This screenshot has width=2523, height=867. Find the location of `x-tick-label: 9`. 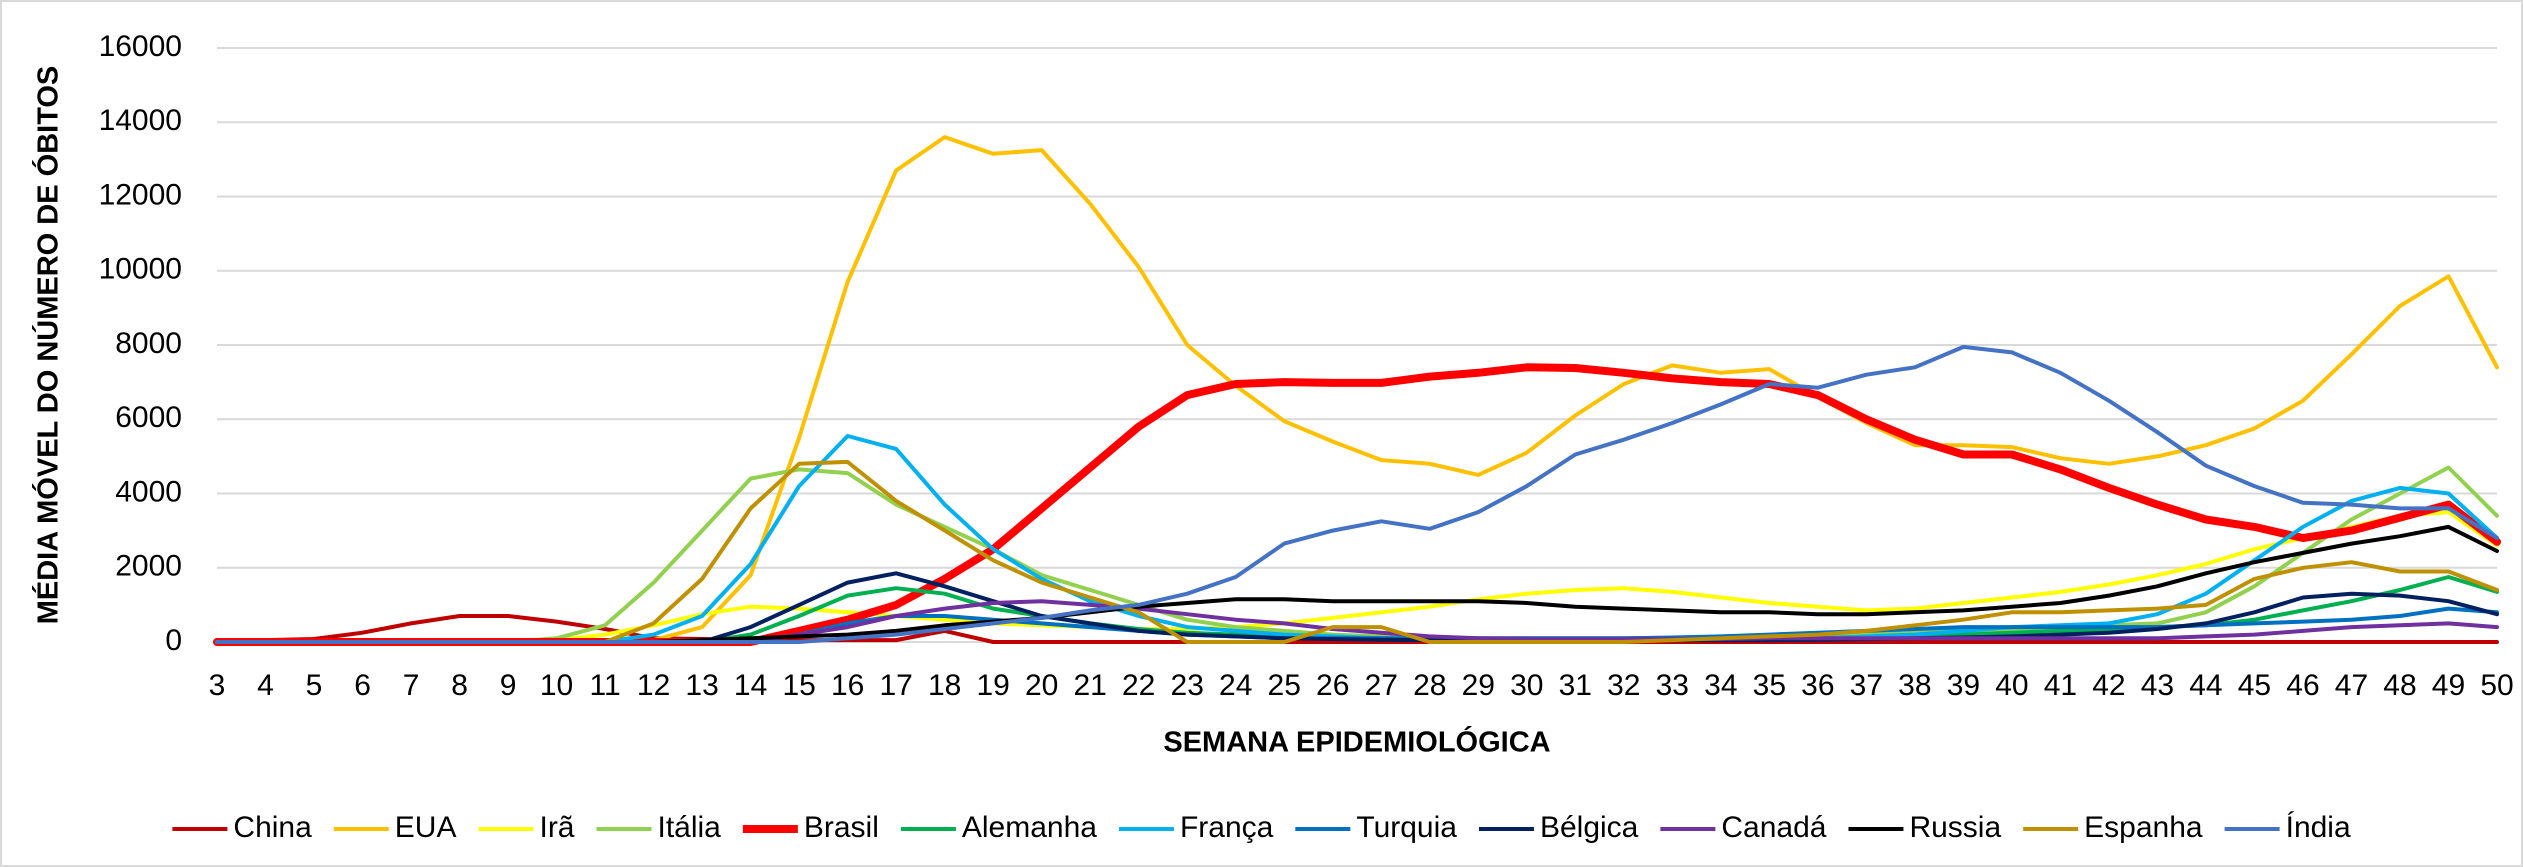

x-tick-label: 9 is located at coordinates (508, 685).